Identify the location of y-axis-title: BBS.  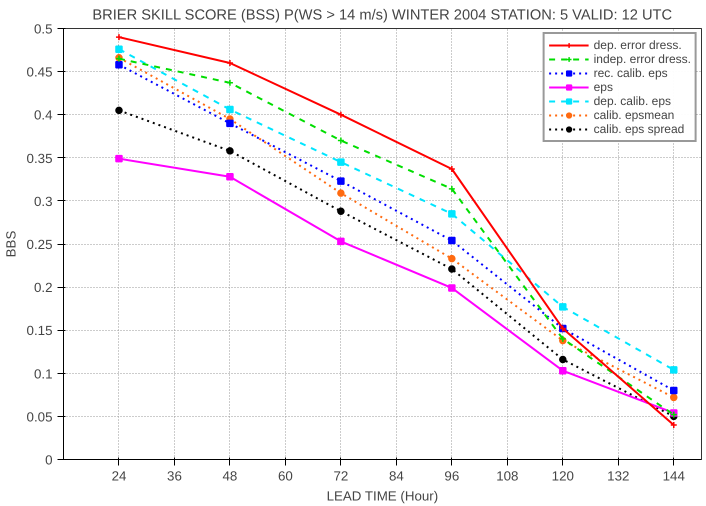
(11, 244).